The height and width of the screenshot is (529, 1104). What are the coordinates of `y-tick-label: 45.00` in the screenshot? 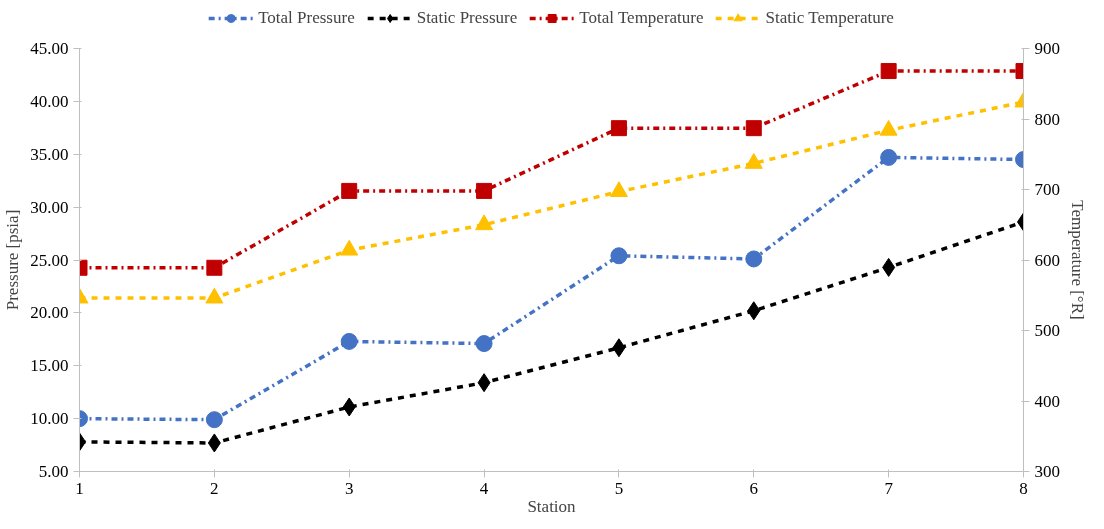 It's located at (49, 48).